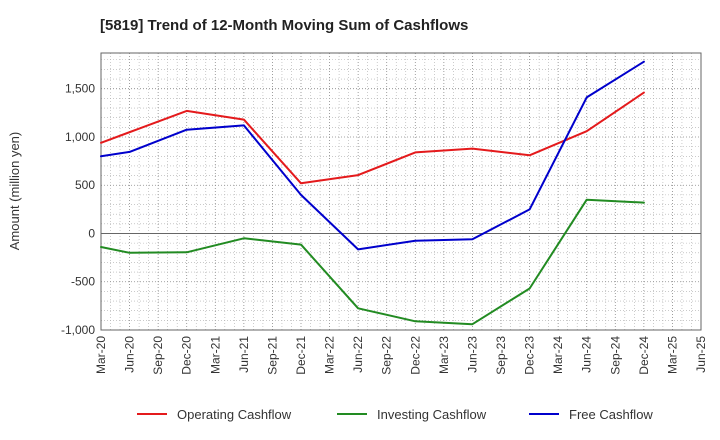 This screenshot has height=440, width=720. I want to click on y-tick-label: -1,000, so click(78, 330).